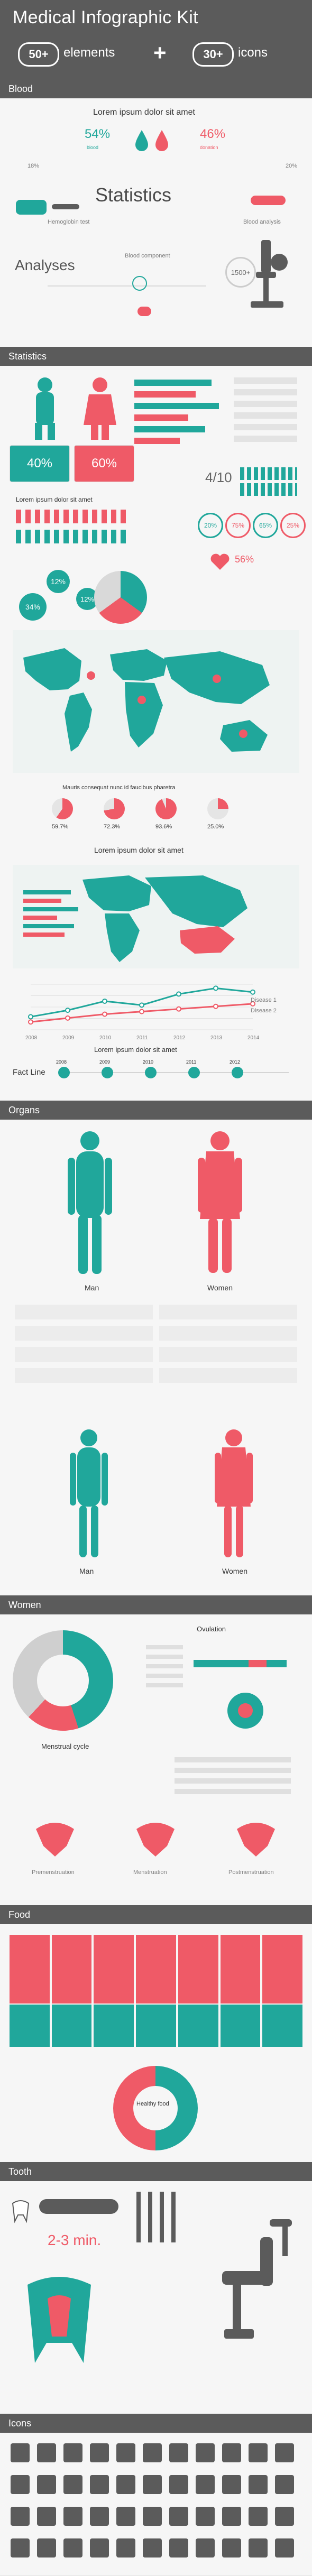 The width and height of the screenshot is (312, 2576). What do you see at coordinates (90, 1202) in the screenshot?
I see `male-organs-figure` at bounding box center [90, 1202].